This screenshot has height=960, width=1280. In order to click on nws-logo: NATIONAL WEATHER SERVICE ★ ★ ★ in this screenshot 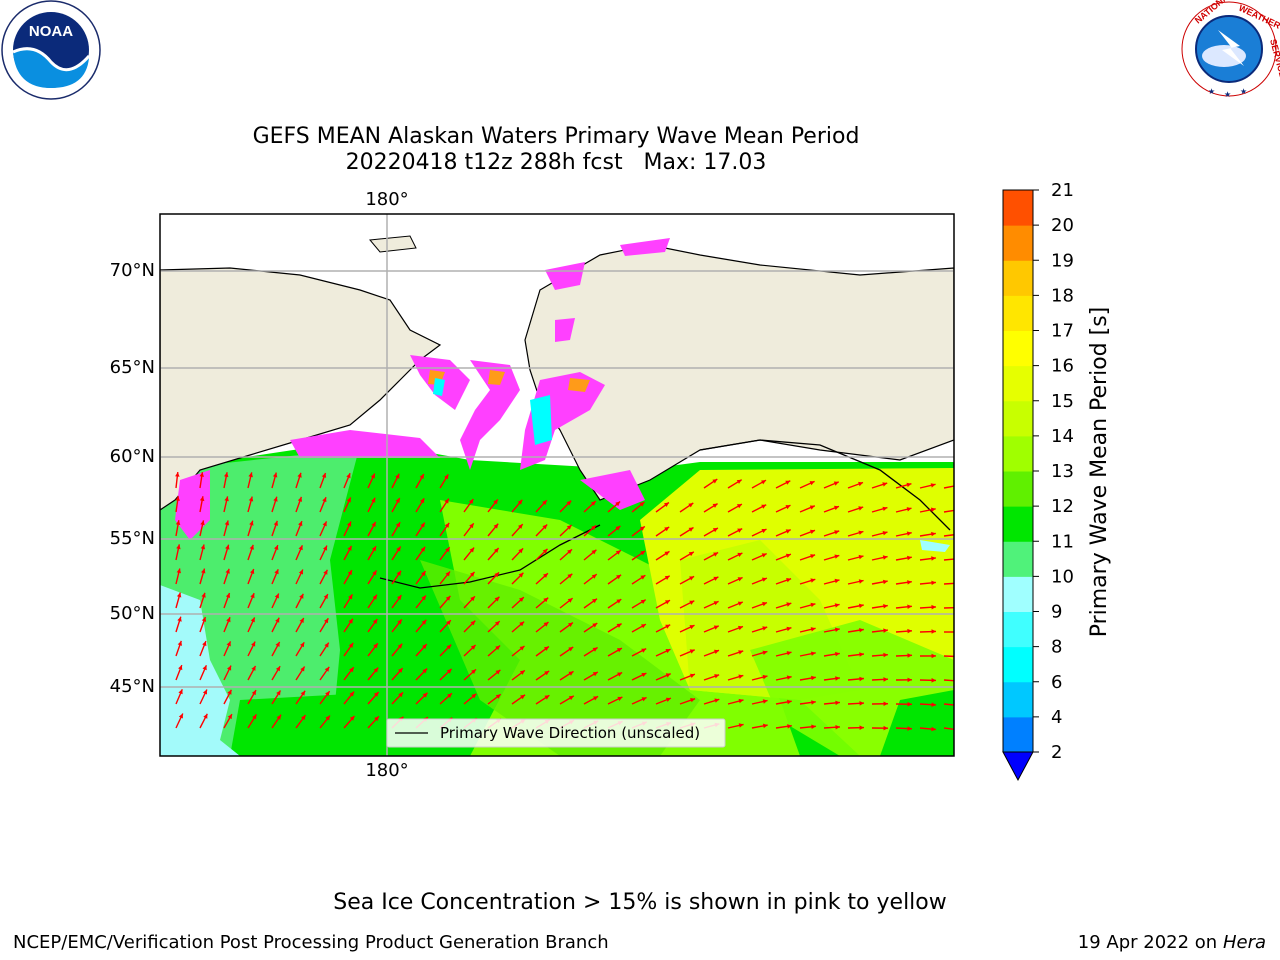, I will do `click(1230, 49)`.